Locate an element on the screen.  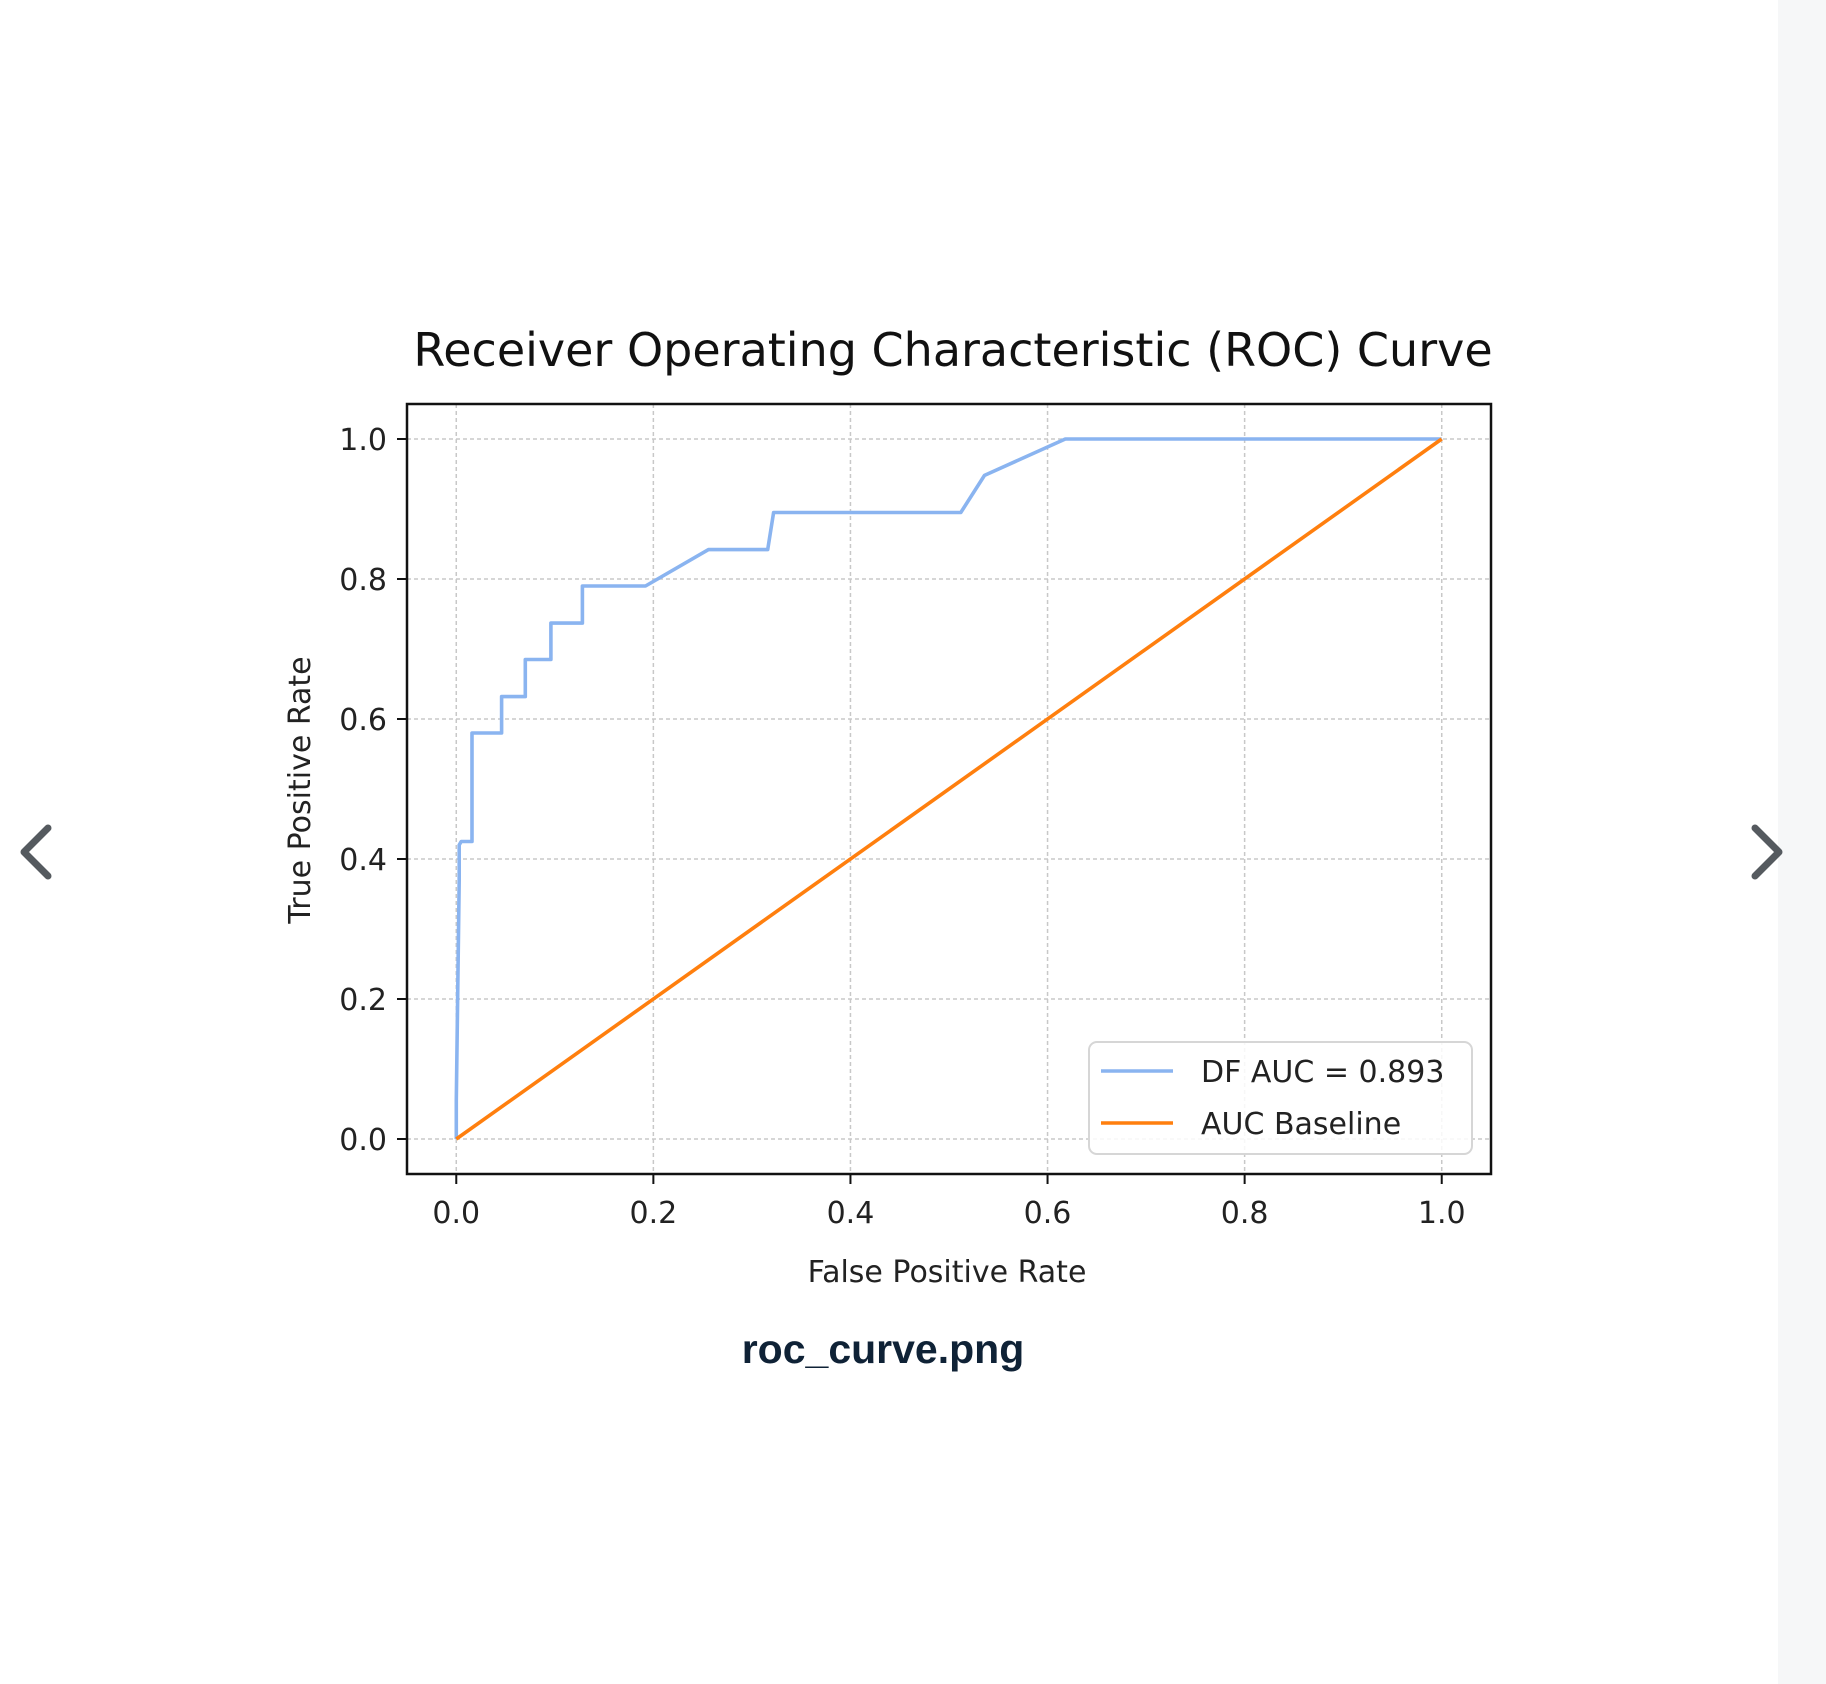
x-tick-label: 0.0 is located at coordinates (456, 1213).